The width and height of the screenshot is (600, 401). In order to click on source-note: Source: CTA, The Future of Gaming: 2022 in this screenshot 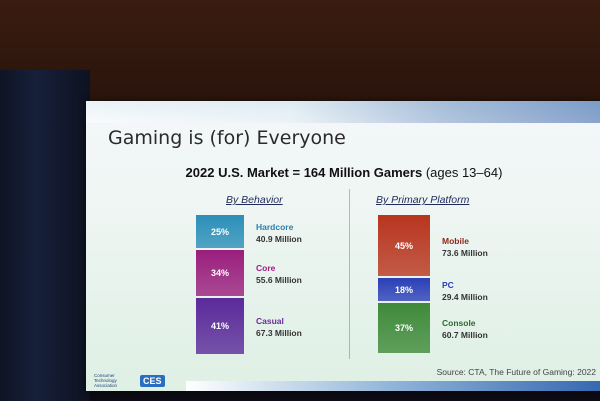, I will do `click(516, 372)`.